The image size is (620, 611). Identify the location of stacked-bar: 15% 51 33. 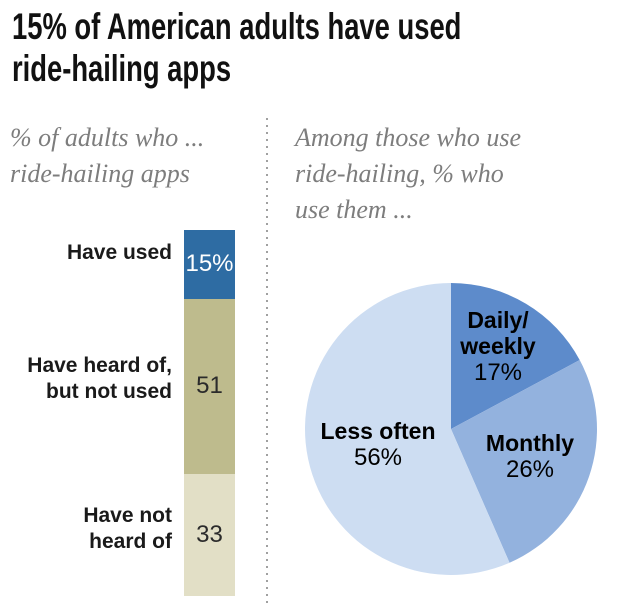
(209, 413).